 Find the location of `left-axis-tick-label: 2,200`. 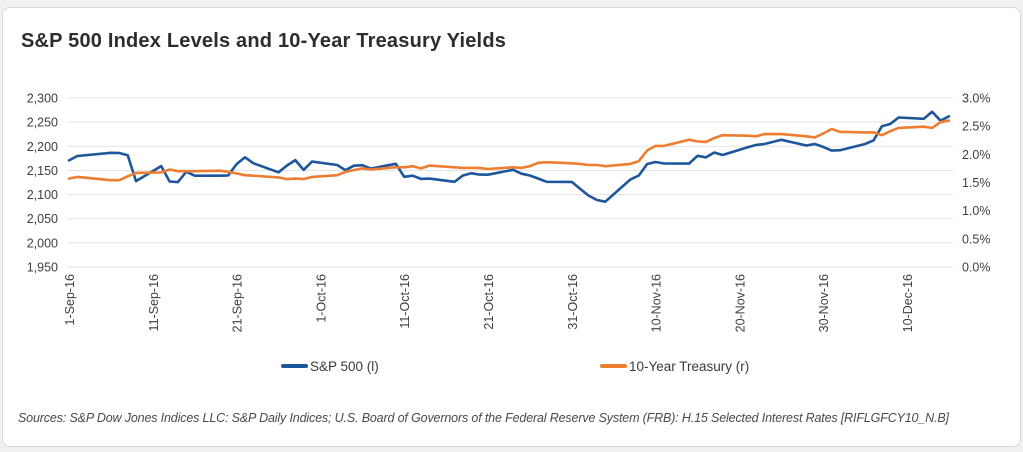

left-axis-tick-label: 2,200 is located at coordinates (42, 147).